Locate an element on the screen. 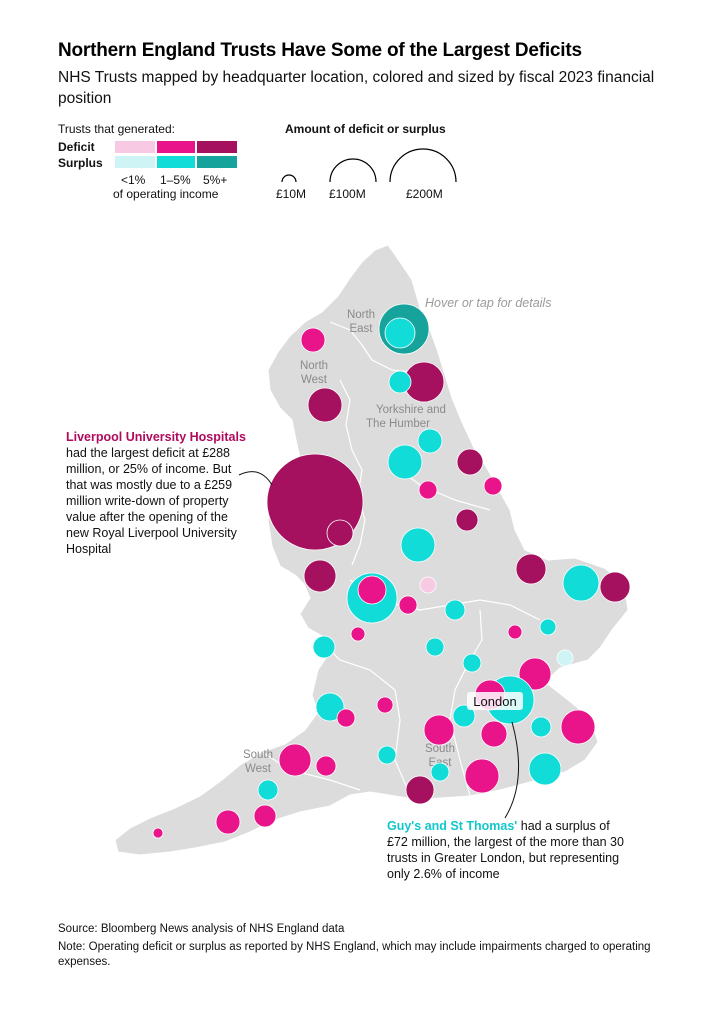 The width and height of the screenshot is (706, 1024). guys-leader-line is located at coordinates (511, 770).